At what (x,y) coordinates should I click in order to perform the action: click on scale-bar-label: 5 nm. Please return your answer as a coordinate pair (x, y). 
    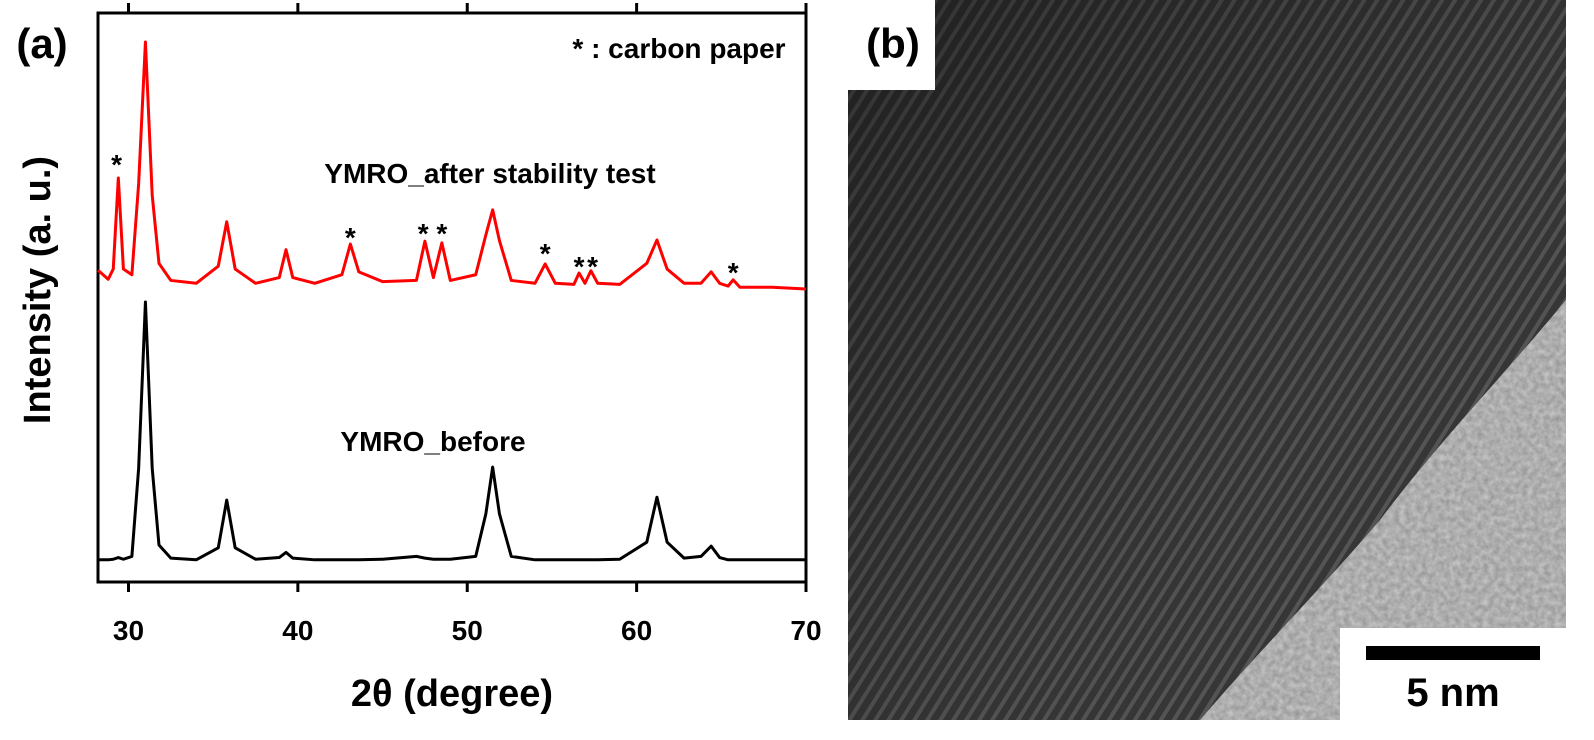
    Looking at the image, I should click on (1452, 693).